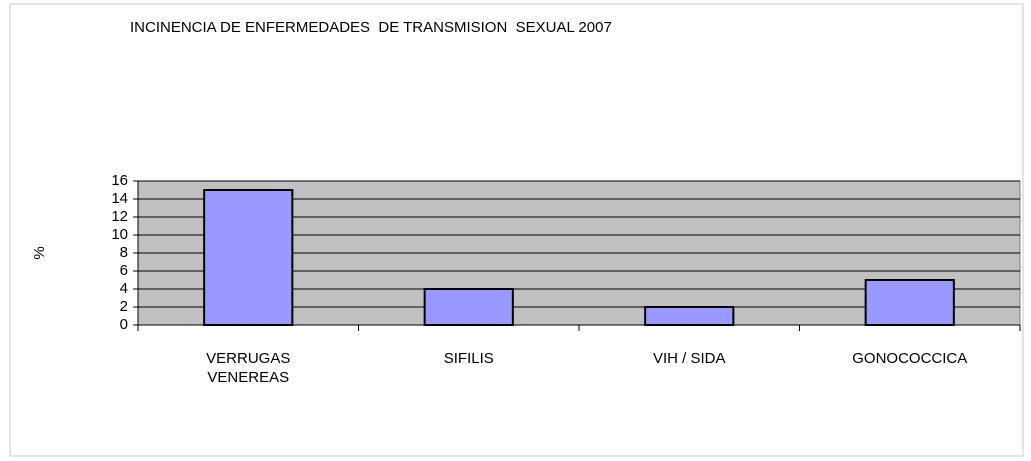 The width and height of the screenshot is (1031, 461). What do you see at coordinates (119, 180) in the screenshot?
I see `y-tick-label: 16` at bounding box center [119, 180].